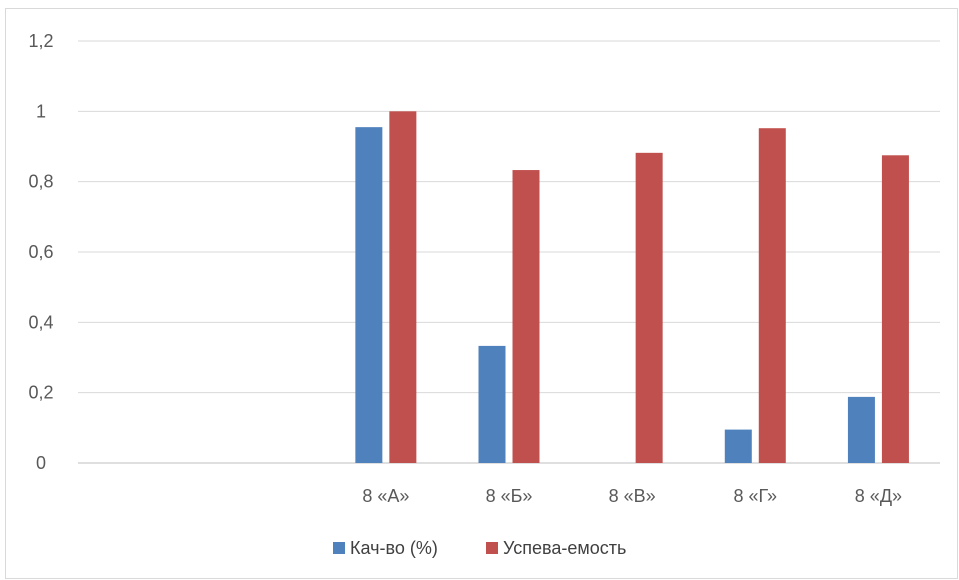 The height and width of the screenshot is (580, 959). Describe the element at coordinates (40, 322) in the screenshot. I see `y-tick-label: 0,4` at that location.